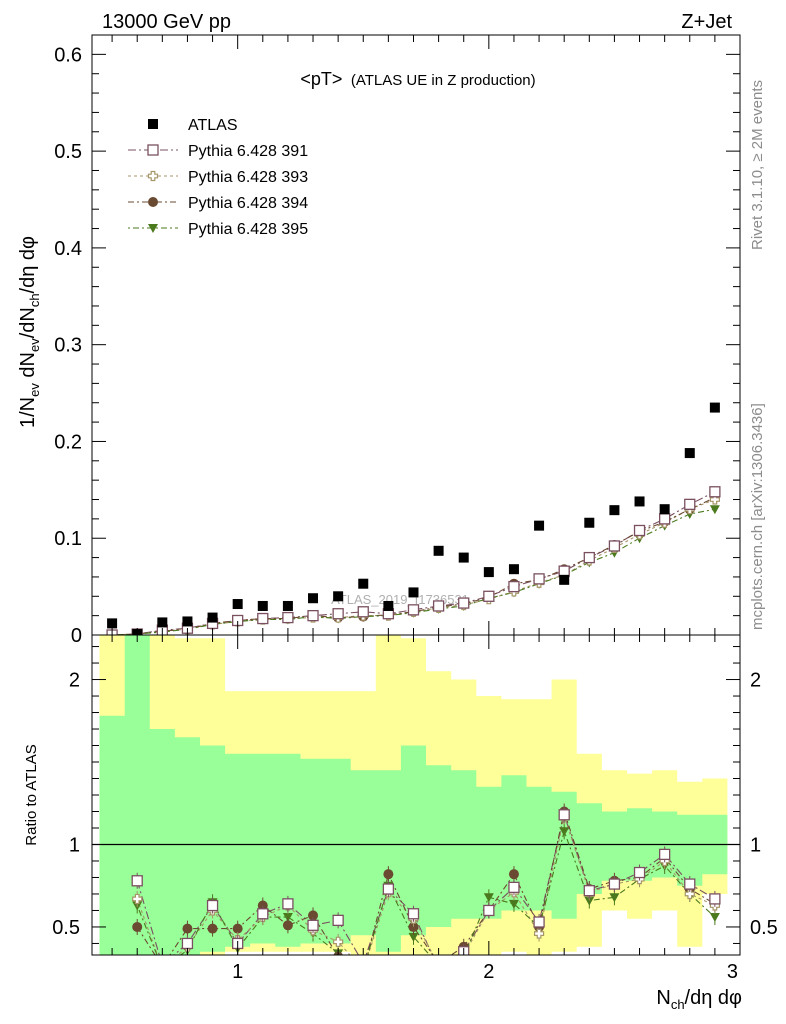 Image resolution: width=786 pixels, height=1024 pixels. I want to click on rivet-version-label: Rivet 3.1.10, ≥ 2M events, so click(757, 165).